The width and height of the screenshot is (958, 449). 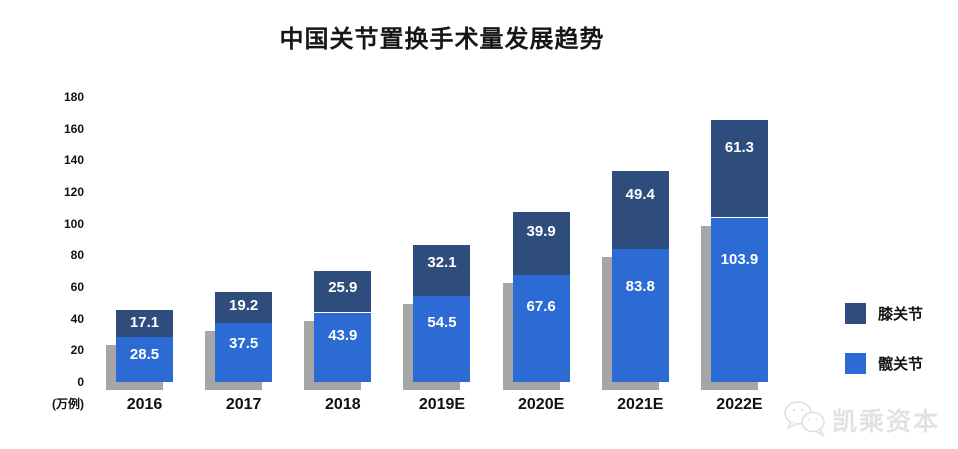 What do you see at coordinates (442, 338) in the screenshot?
I see `bar-segment-hip-2019E: 54.5` at bounding box center [442, 338].